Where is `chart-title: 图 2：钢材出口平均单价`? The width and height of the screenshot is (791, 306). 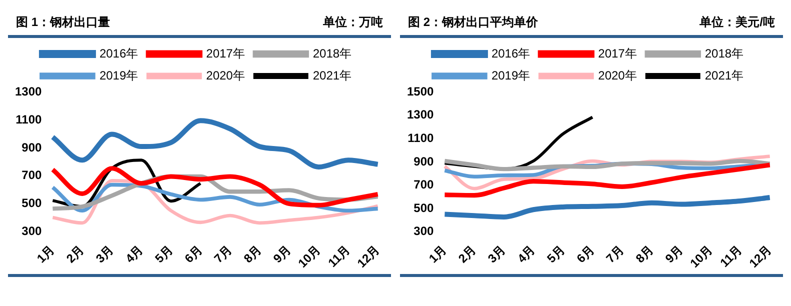
chart-title: 图 2：钢材出口平均单价 is located at coordinates (473, 22).